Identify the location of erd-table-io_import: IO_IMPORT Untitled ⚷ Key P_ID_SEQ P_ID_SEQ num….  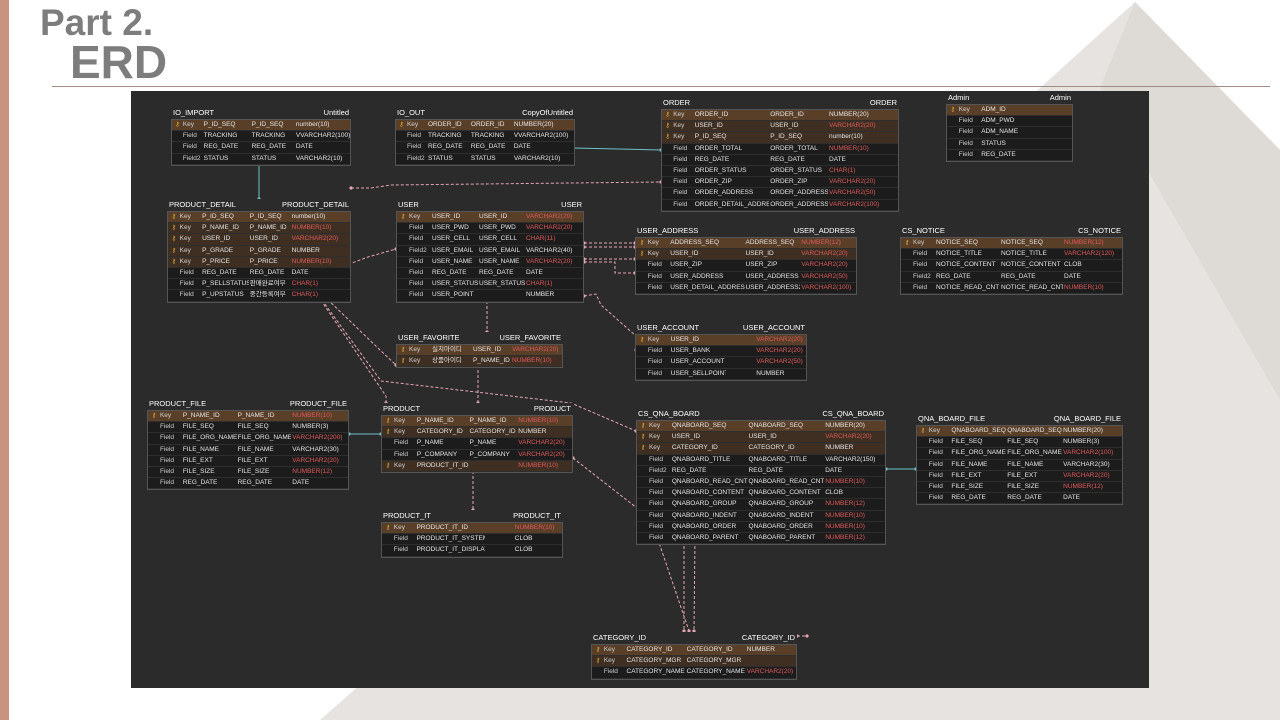
(261, 136).